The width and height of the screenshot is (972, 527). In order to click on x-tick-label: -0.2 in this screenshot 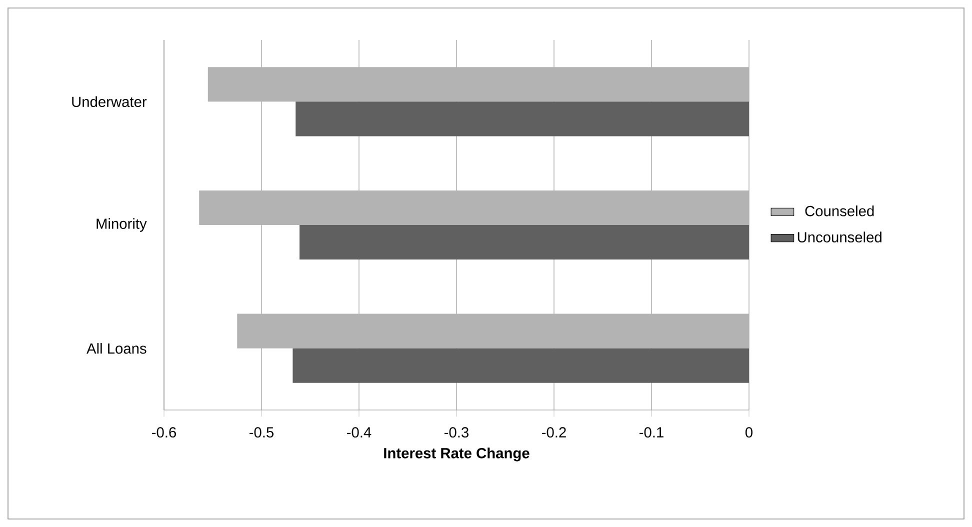, I will do `click(554, 432)`.